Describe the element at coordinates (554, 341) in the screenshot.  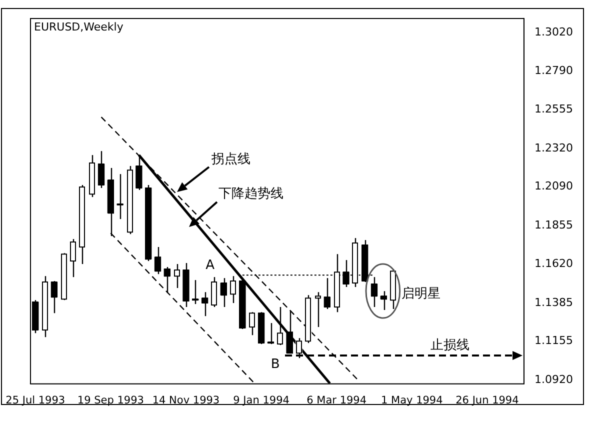
I see `y-tick-label: 1.1155` at that location.